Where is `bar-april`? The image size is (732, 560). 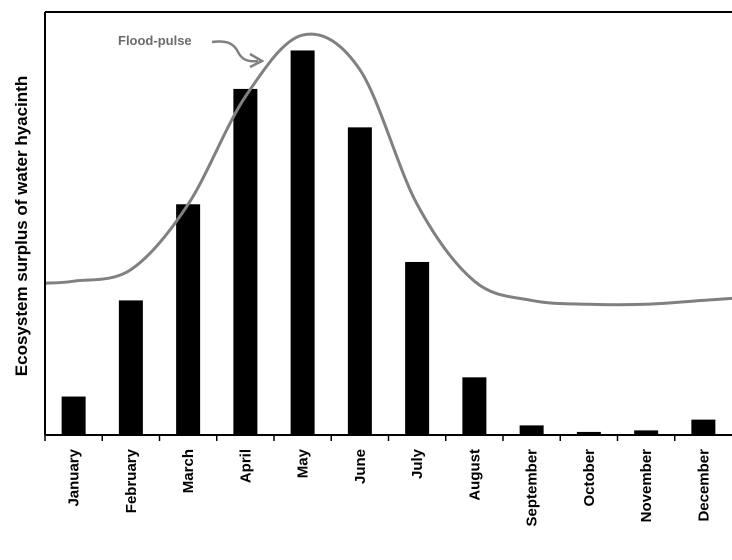 bar-april is located at coordinates (245, 261).